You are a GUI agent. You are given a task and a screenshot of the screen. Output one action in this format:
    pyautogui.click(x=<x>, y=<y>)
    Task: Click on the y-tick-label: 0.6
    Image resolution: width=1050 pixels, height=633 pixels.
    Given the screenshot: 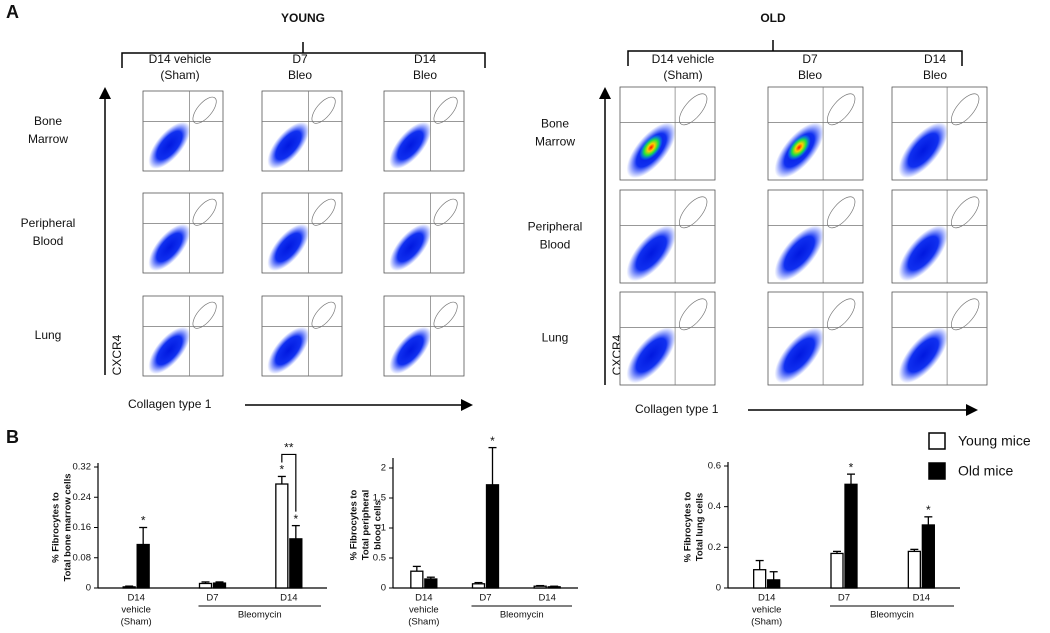 What is the action you would take?
    pyautogui.click(x=714, y=466)
    